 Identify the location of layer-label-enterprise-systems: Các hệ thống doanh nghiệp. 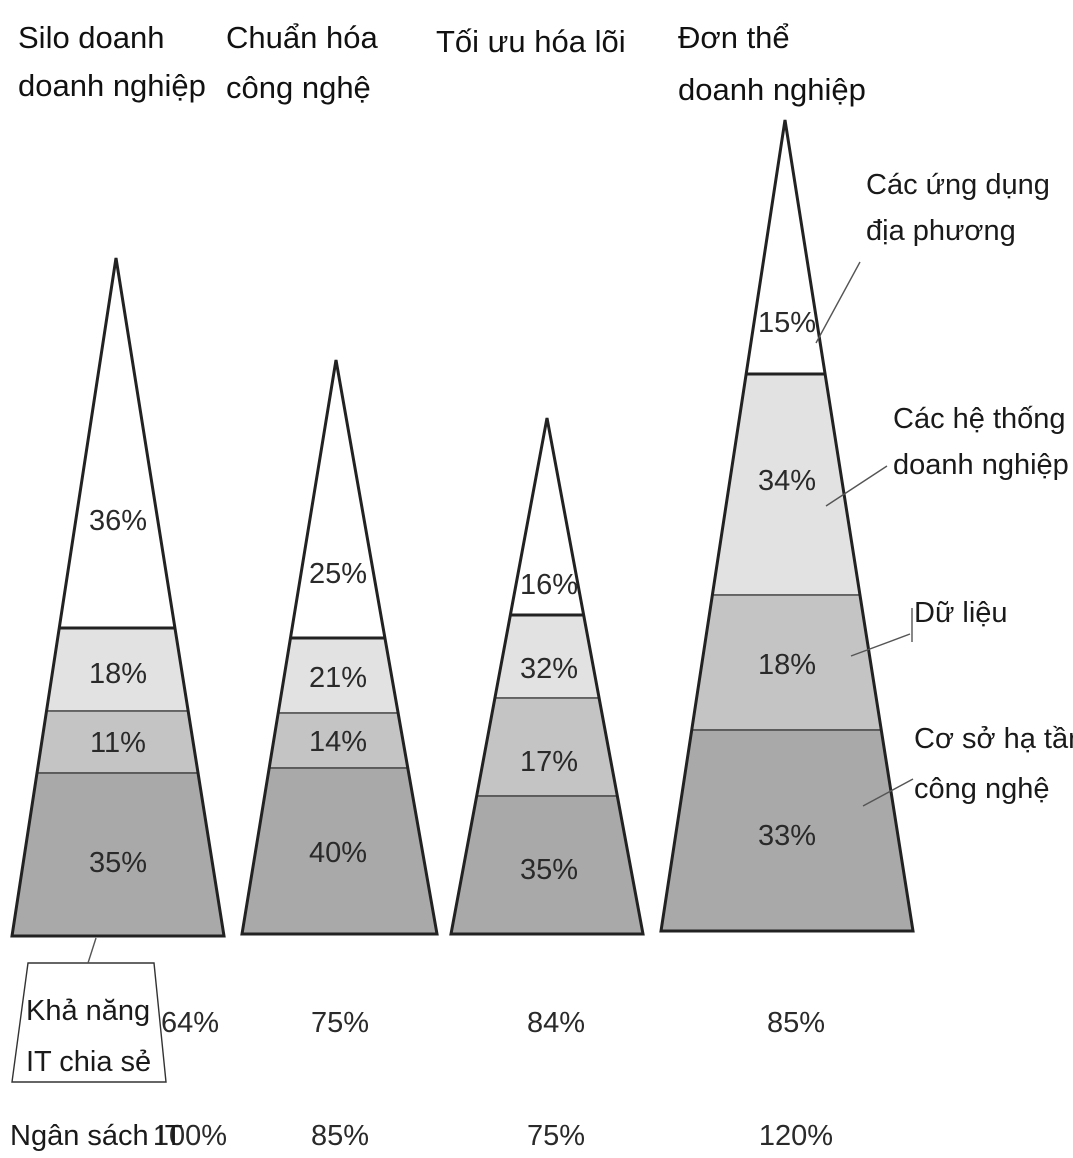
(947, 455).